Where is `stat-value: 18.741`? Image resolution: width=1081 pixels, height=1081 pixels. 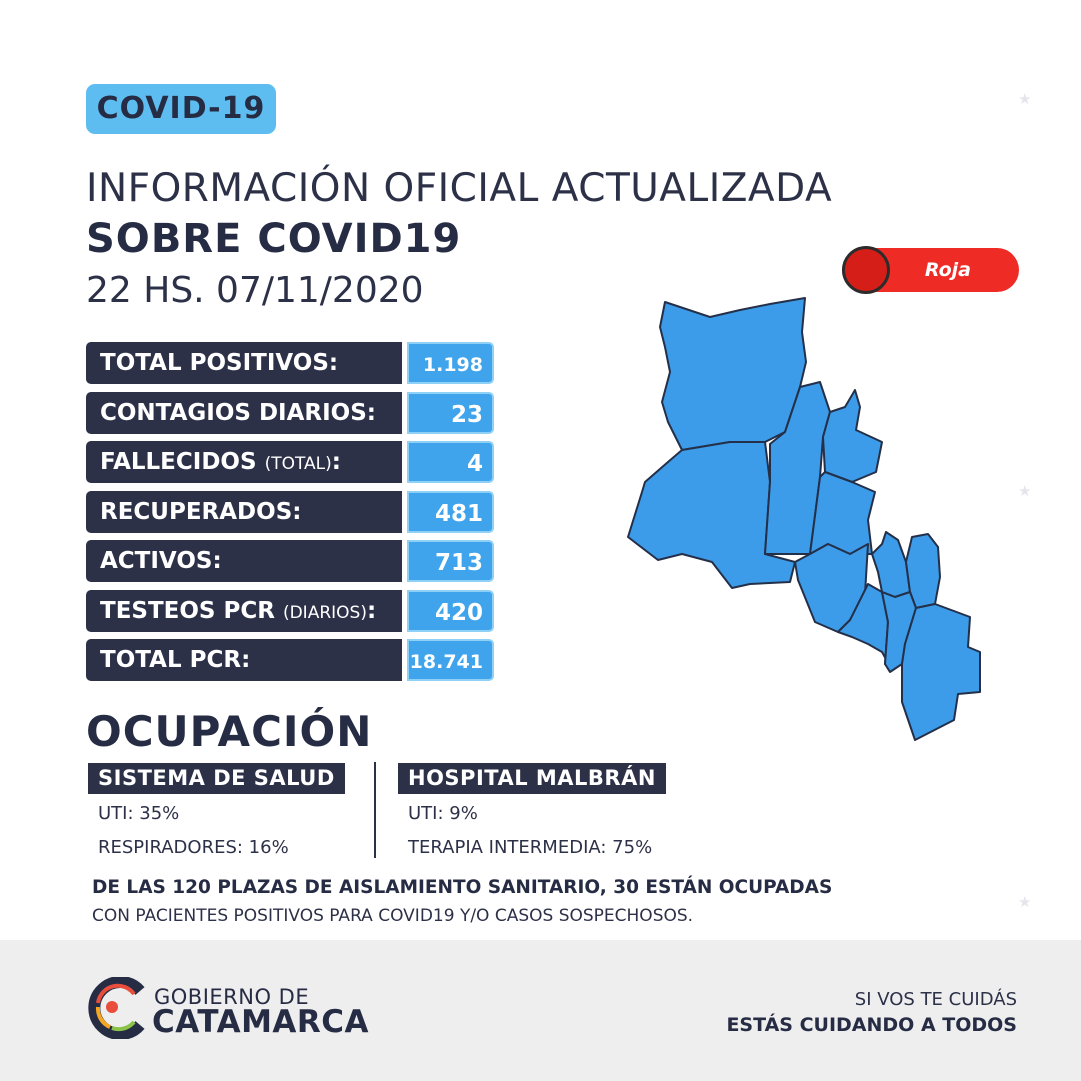 stat-value: 18.741 is located at coordinates (450, 660).